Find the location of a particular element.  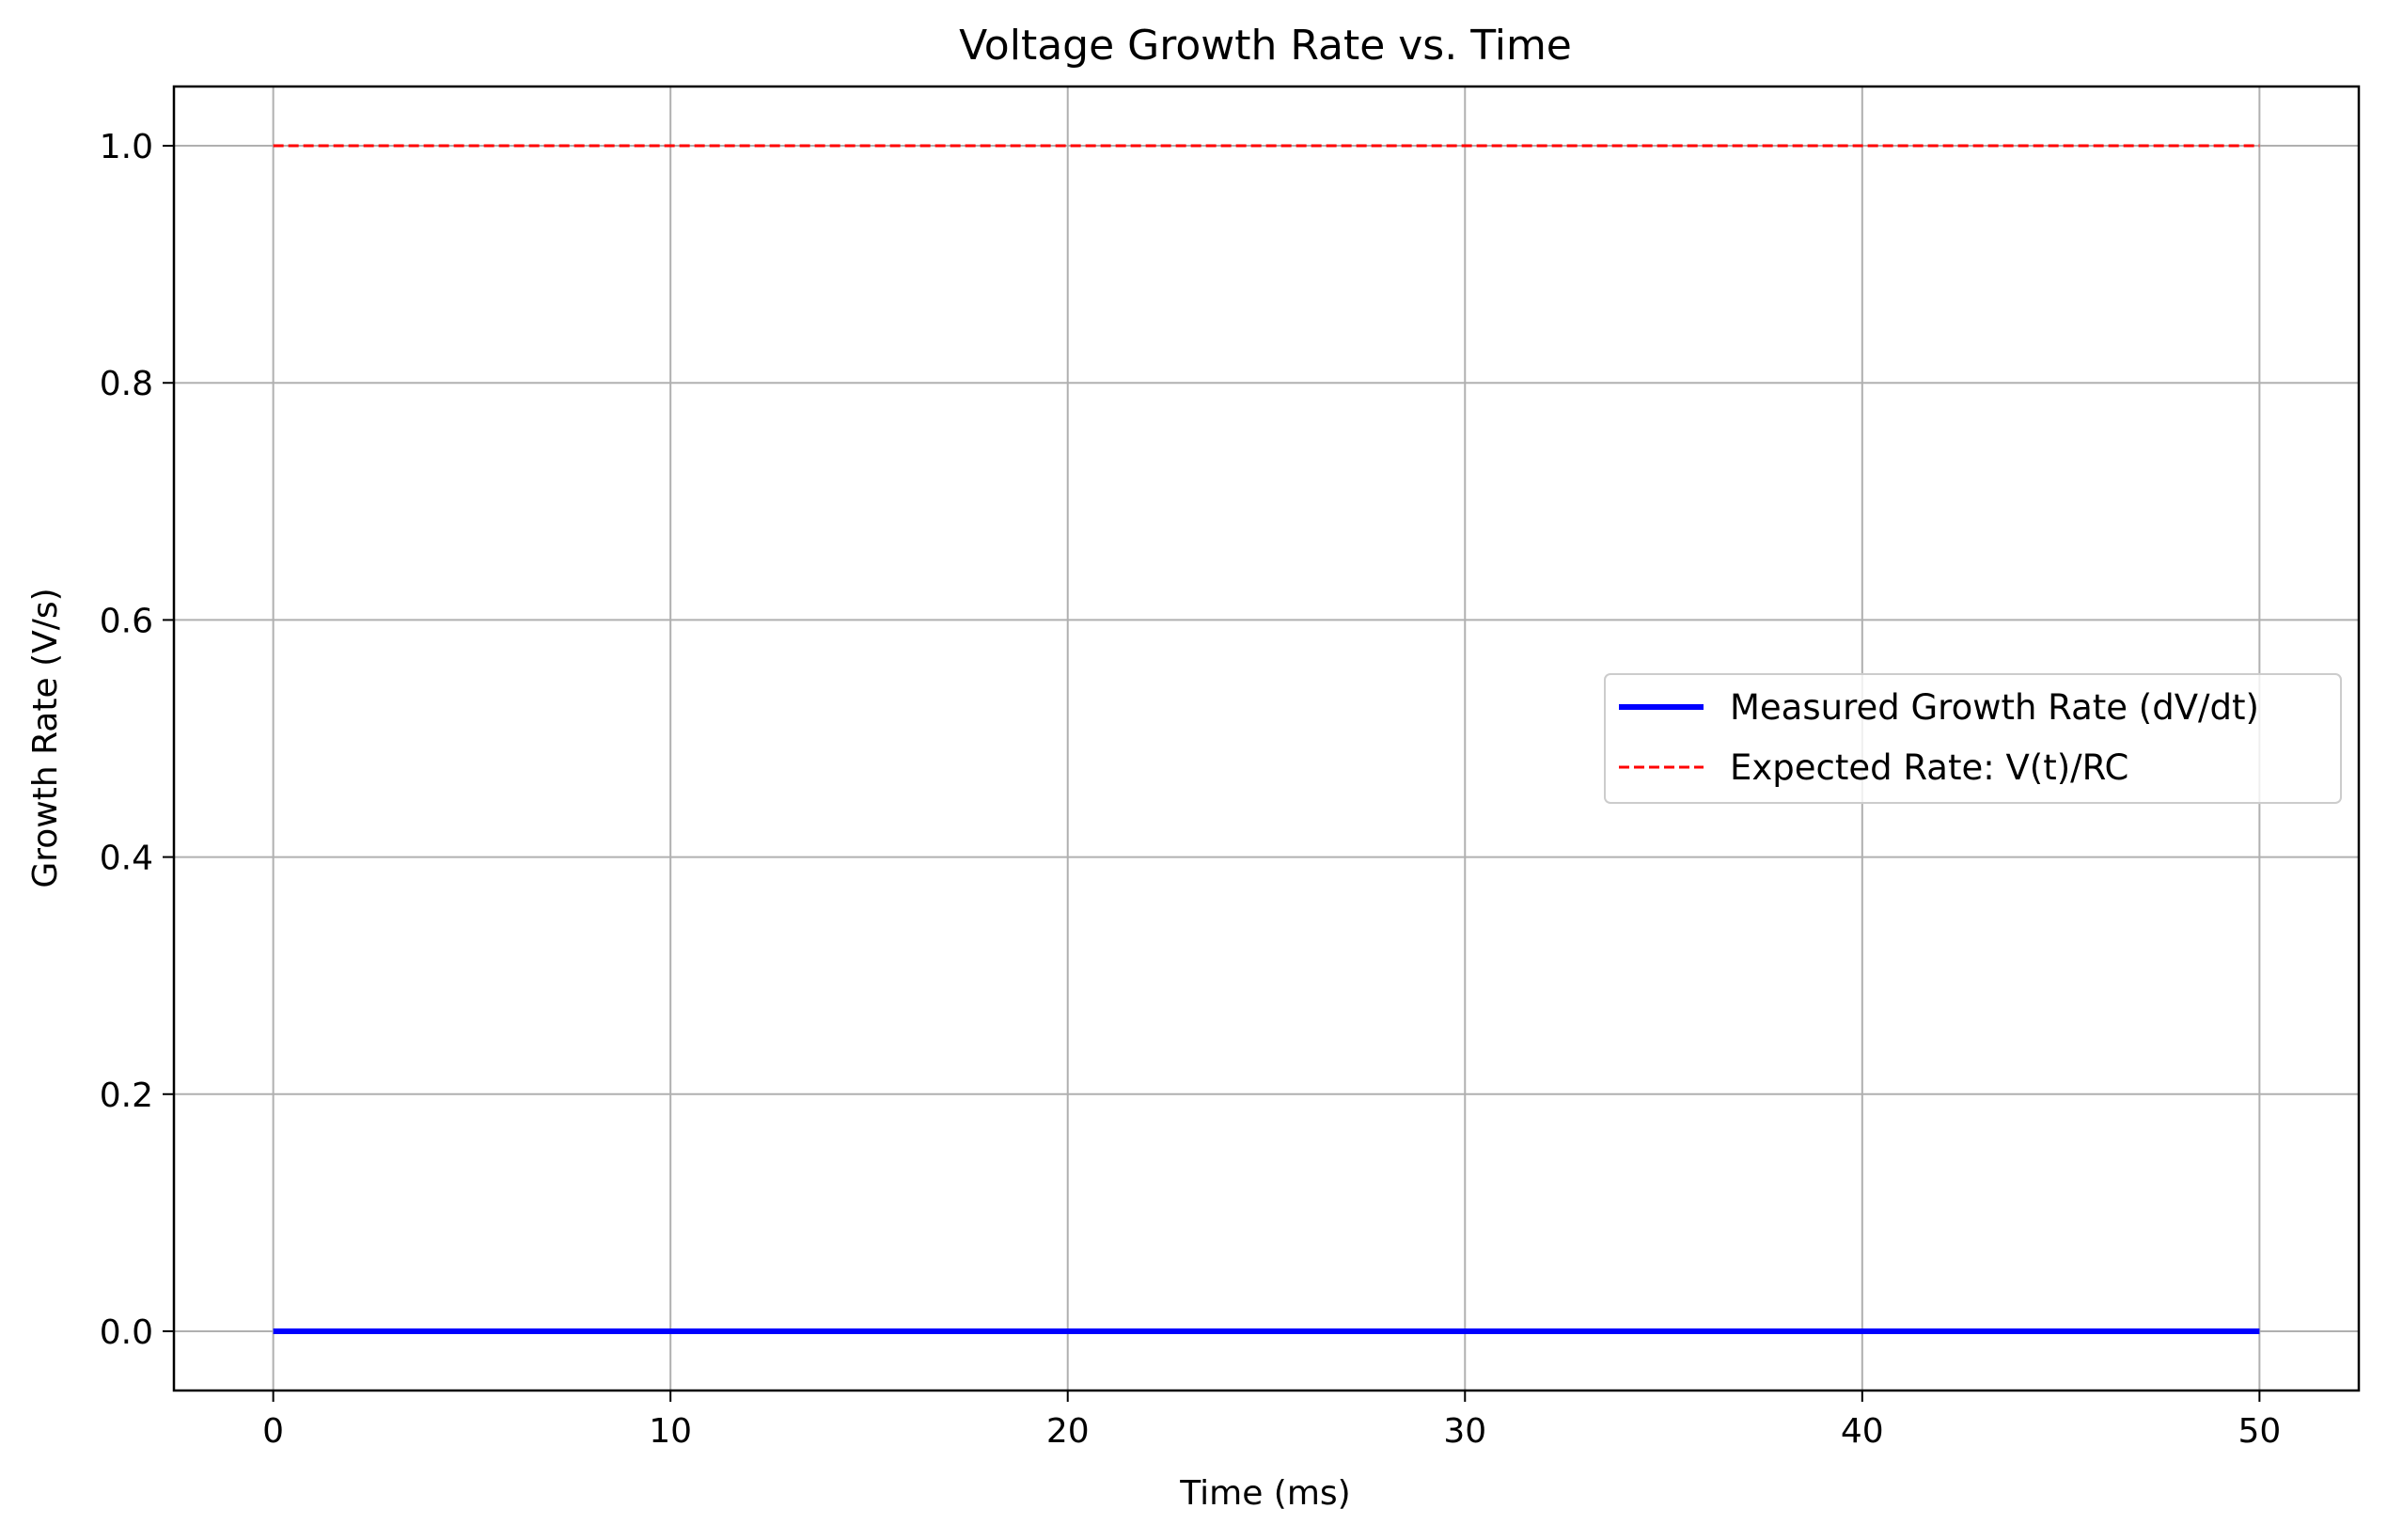

y-tick-label: 0.0 is located at coordinates (126, 1333).